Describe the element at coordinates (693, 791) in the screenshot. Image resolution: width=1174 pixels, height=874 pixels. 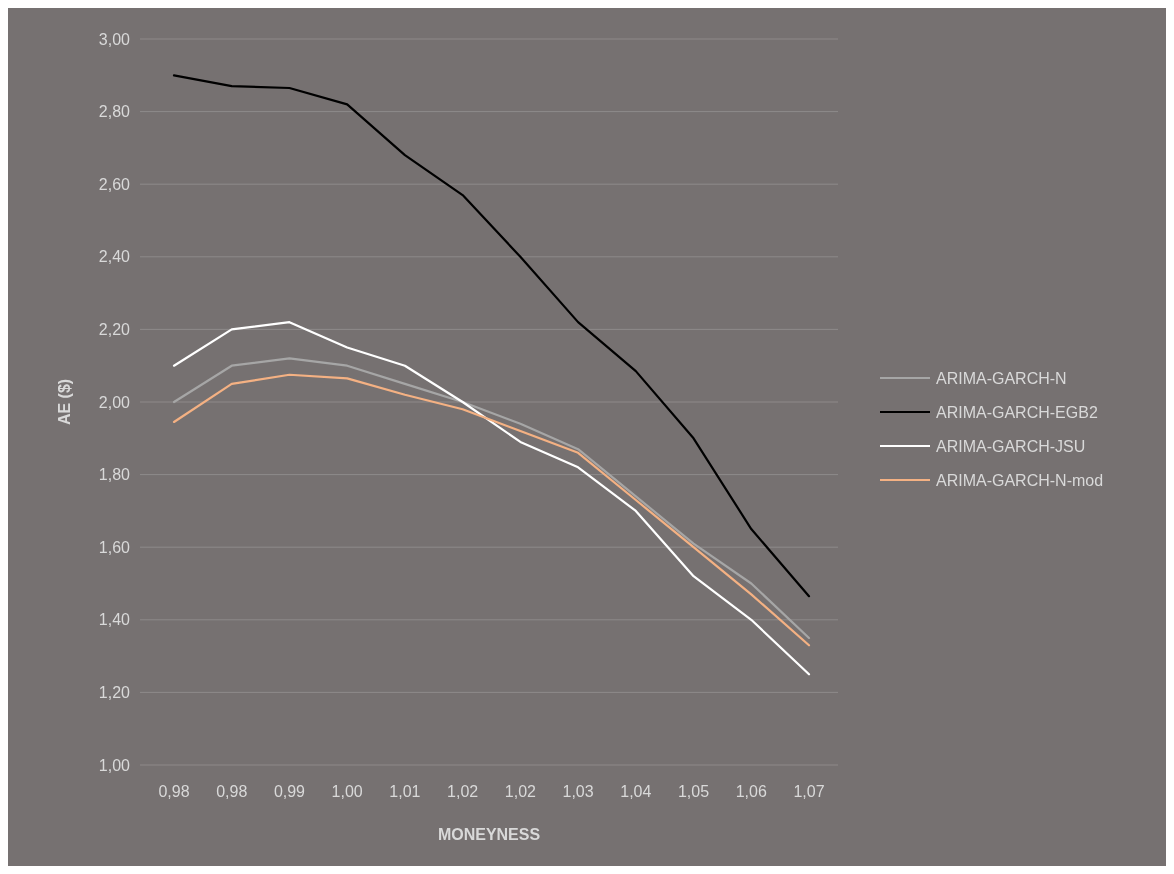
I see `x-tick-label: 1,05` at that location.